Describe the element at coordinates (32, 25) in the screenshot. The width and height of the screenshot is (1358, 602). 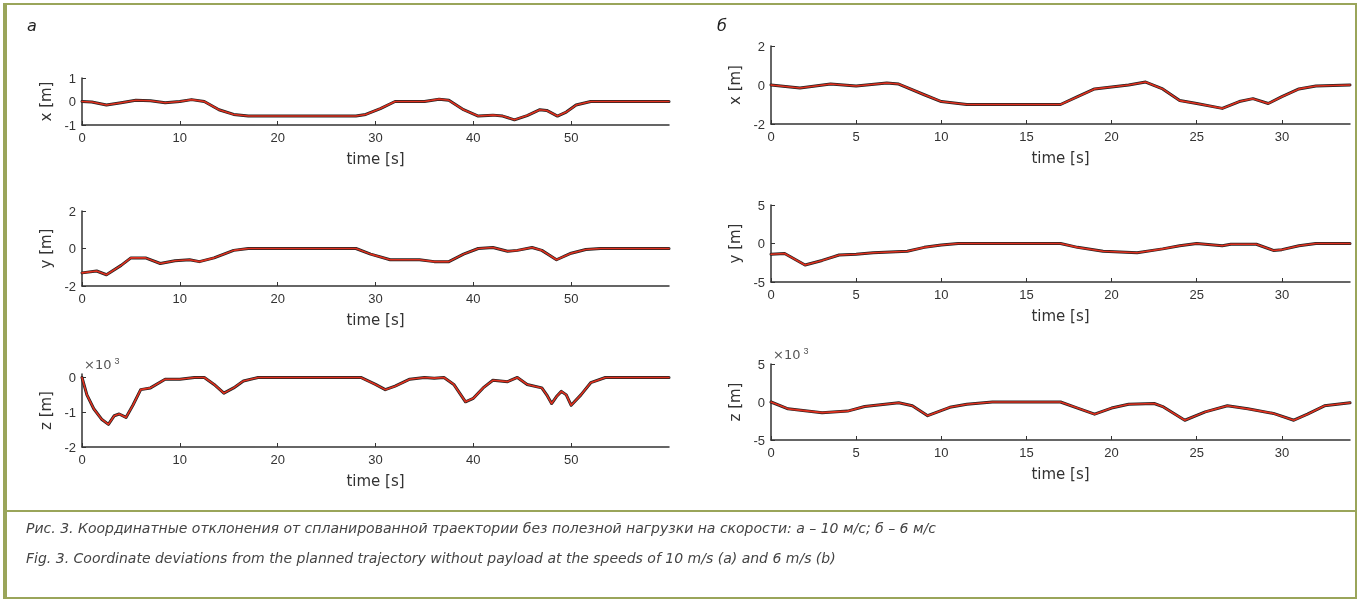
I see `chart-title: а` at that location.